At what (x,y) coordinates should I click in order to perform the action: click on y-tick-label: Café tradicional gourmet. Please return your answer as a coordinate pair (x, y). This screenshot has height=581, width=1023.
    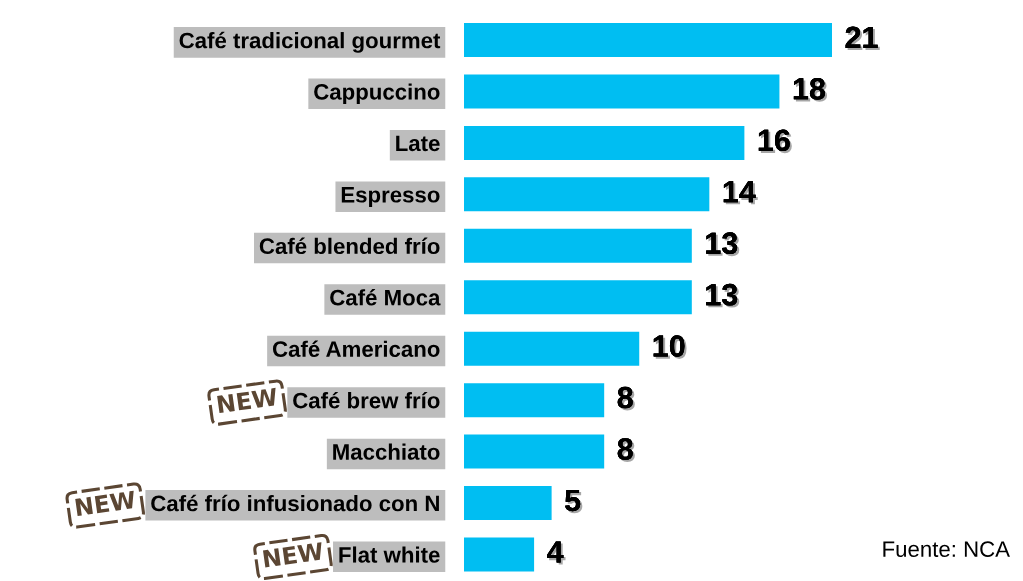
    Looking at the image, I should click on (310, 42).